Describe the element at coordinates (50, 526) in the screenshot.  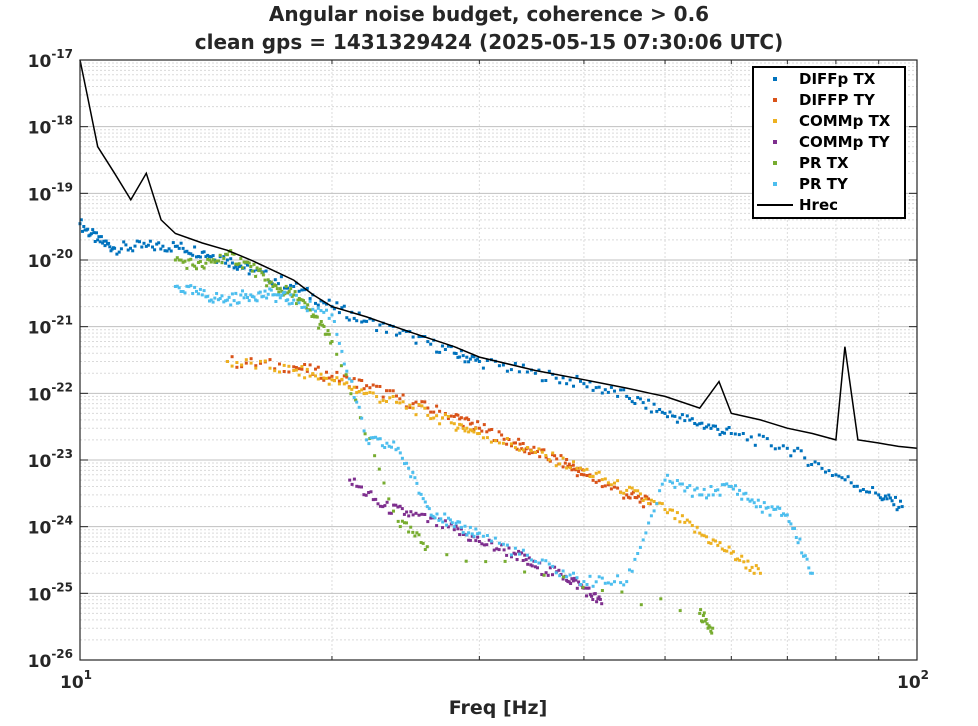
I see `y-tick-label: 10-24` at that location.